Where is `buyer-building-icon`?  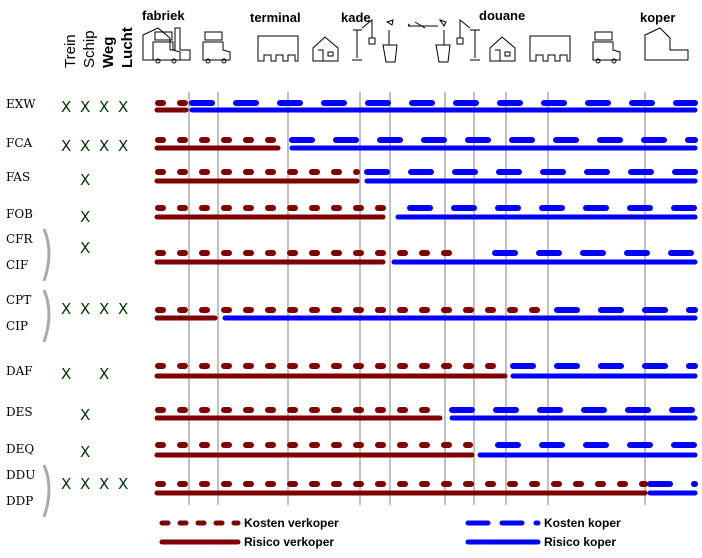 buyer-building-icon is located at coordinates (666, 44).